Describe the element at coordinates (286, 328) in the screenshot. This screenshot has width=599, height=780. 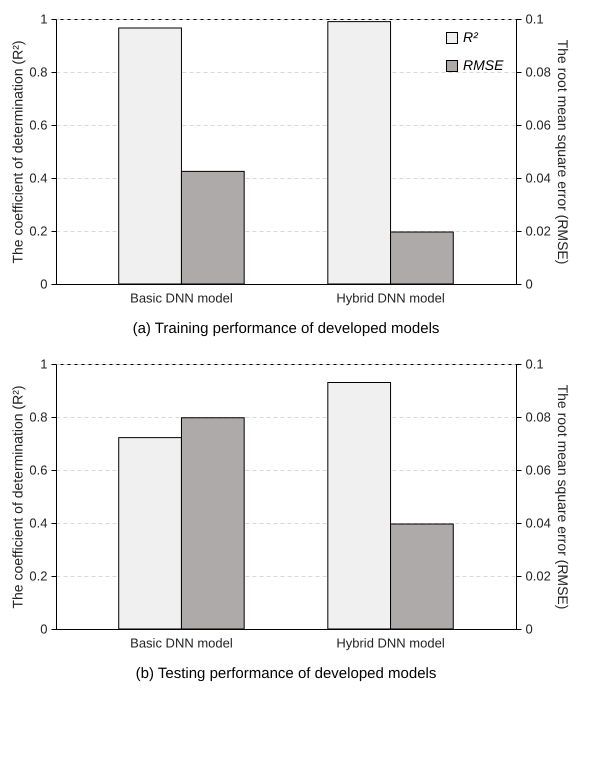
I see `text: (a) Training performance of developed models` at that location.